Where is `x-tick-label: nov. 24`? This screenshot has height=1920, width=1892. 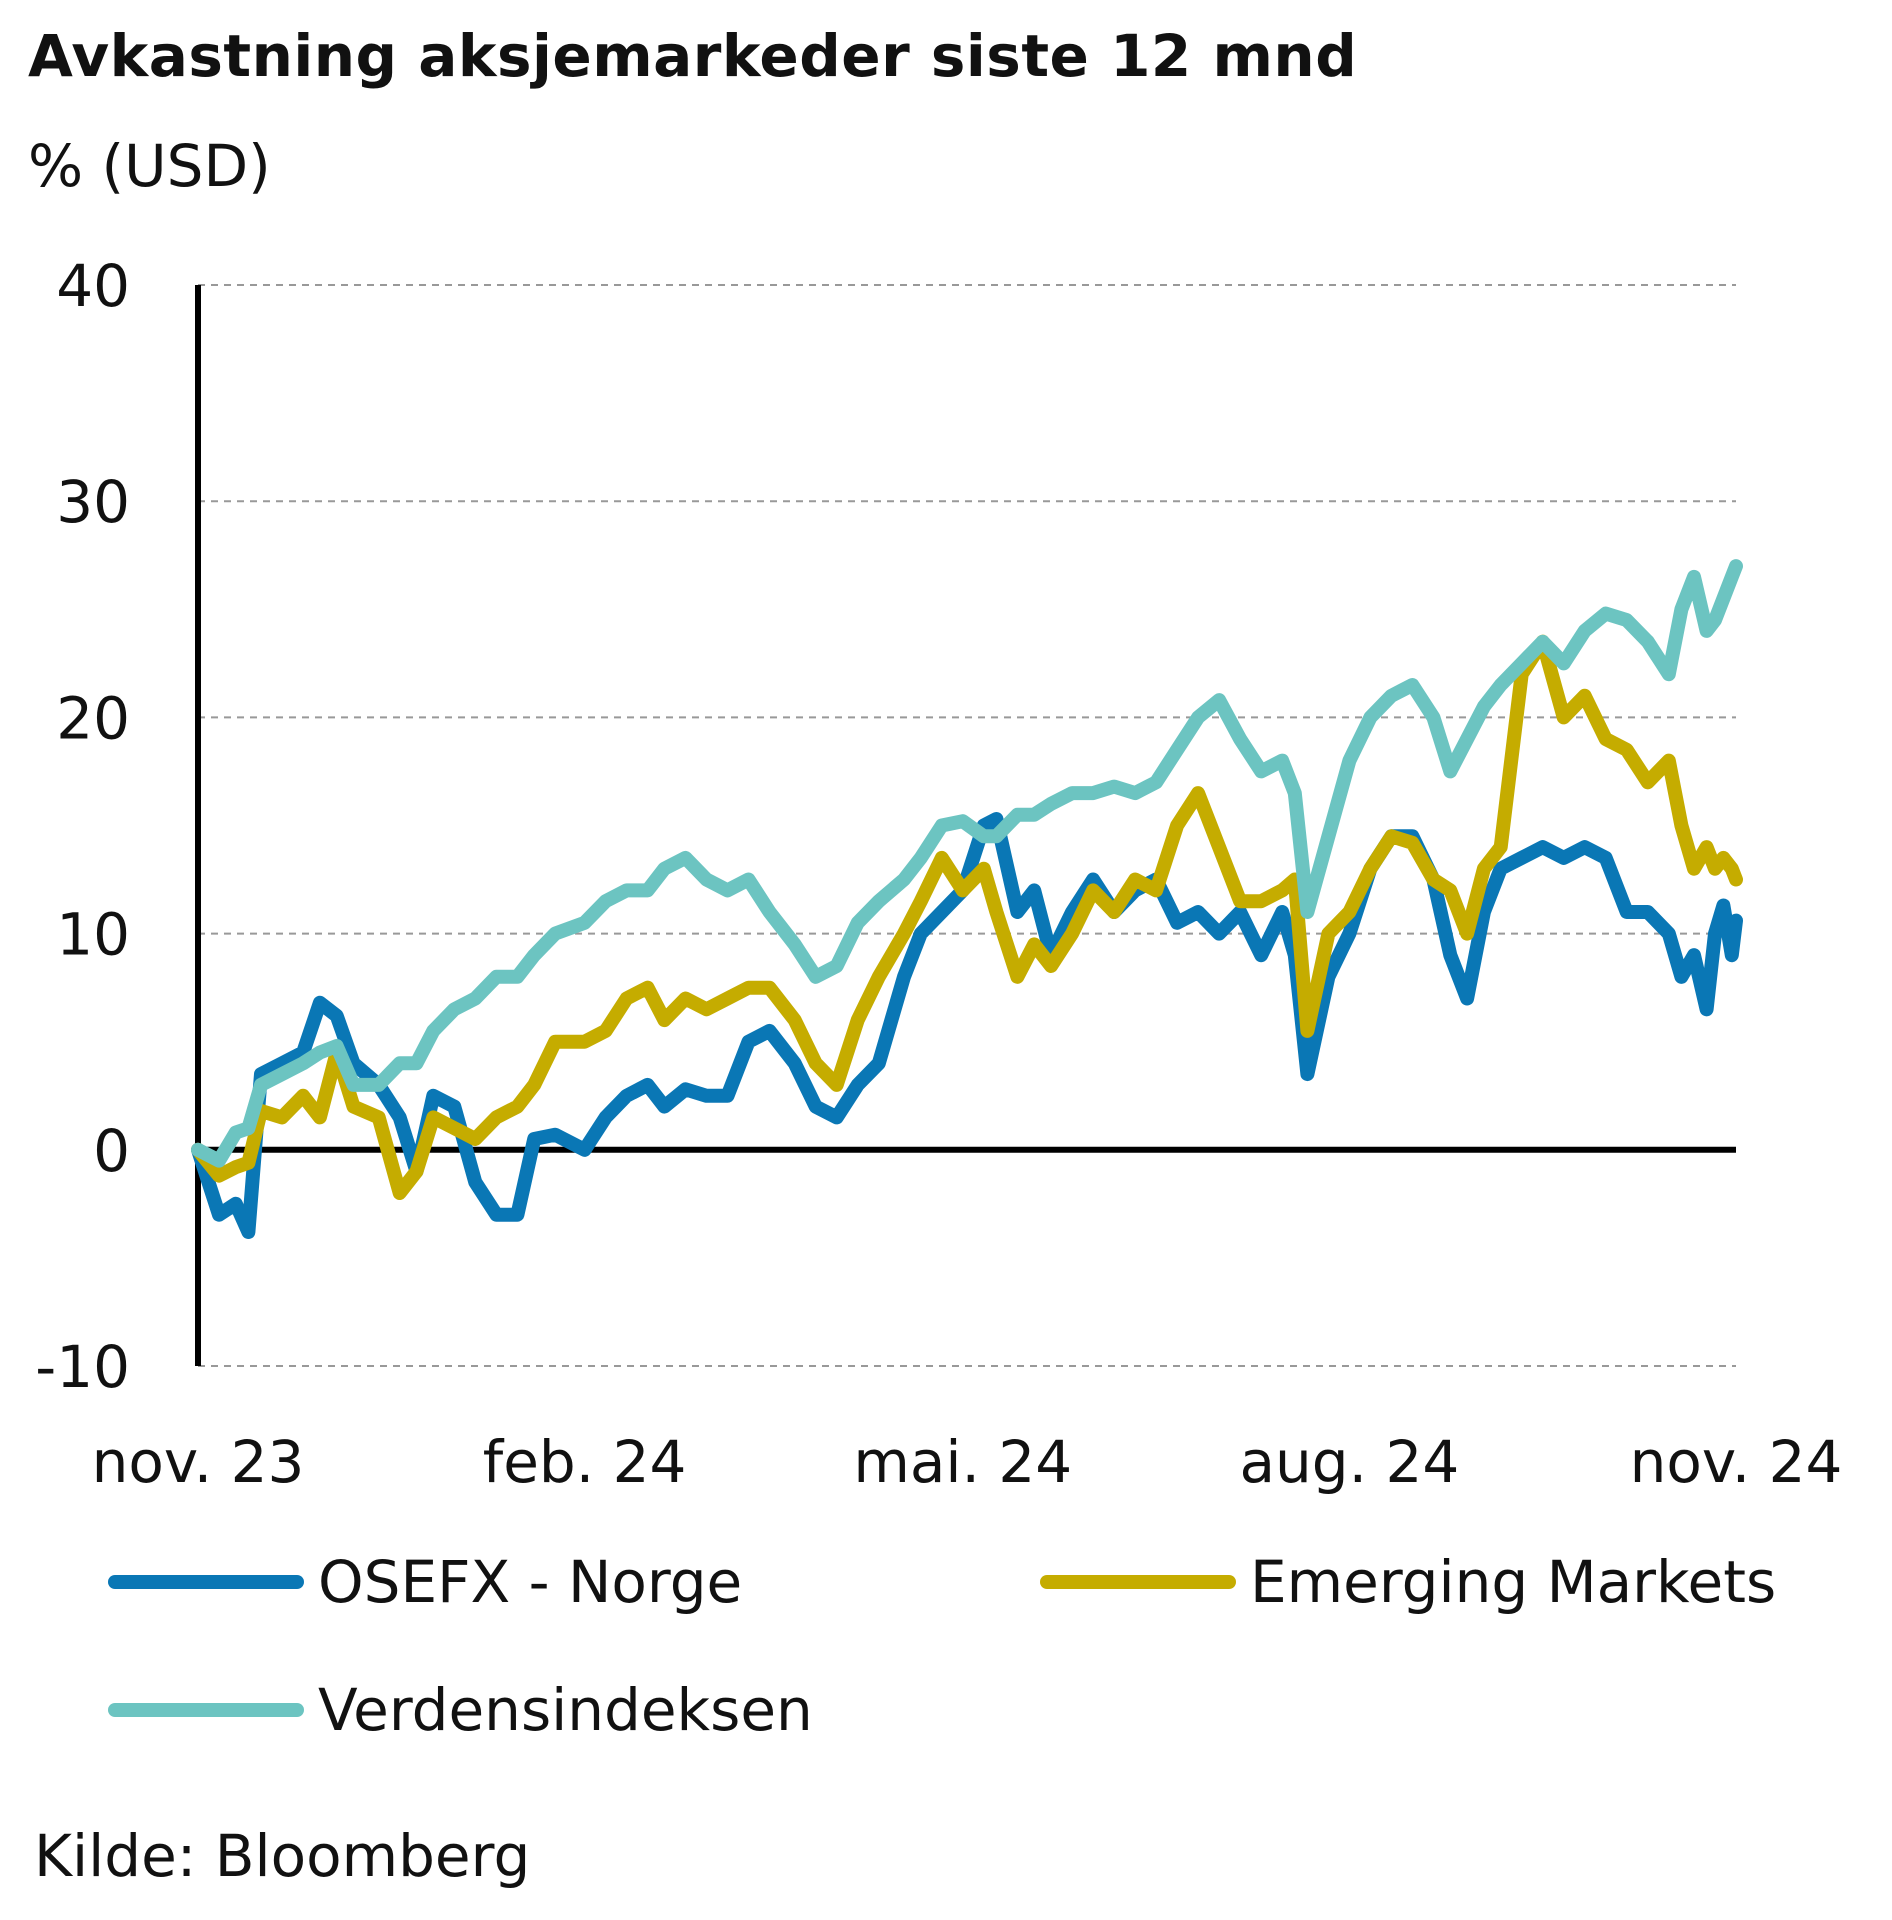 x-tick-label: nov. 24 is located at coordinates (1736, 1462).